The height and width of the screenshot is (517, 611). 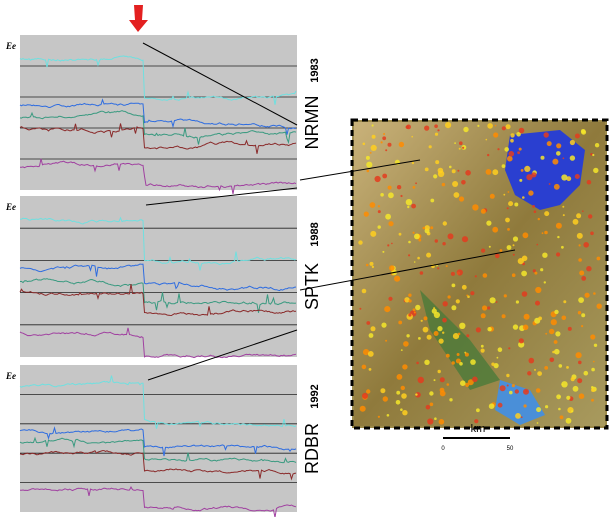 I want to click on station-year: 1988, so click(x=315, y=234).